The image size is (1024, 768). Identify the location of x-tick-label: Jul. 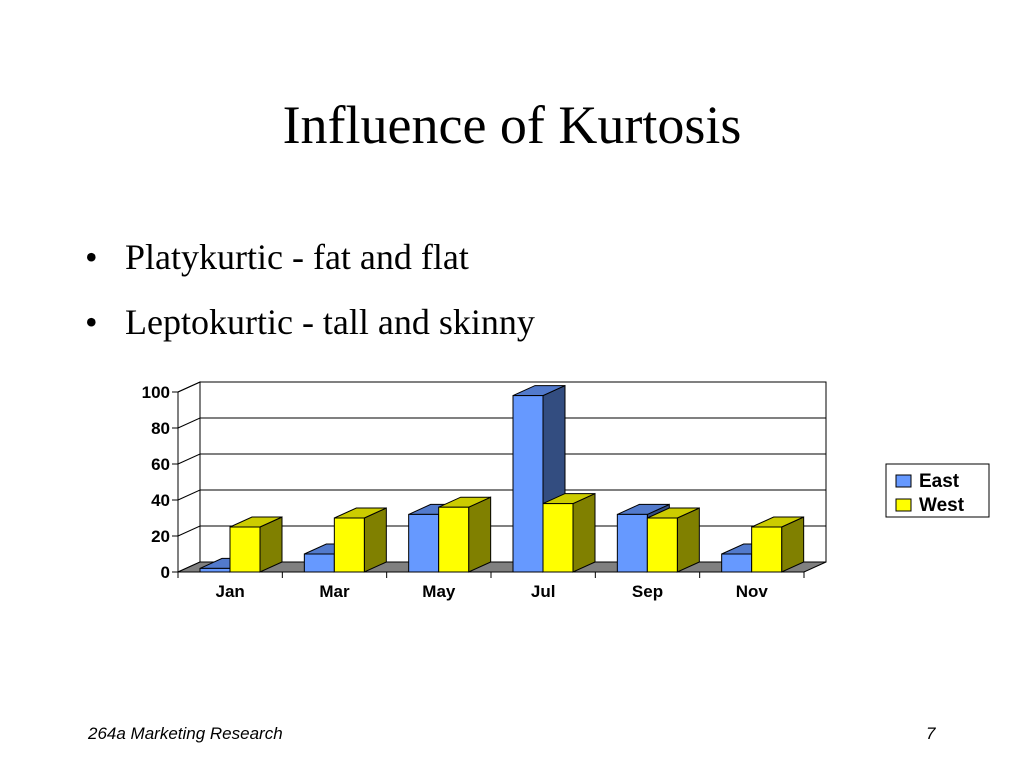
(543, 591).